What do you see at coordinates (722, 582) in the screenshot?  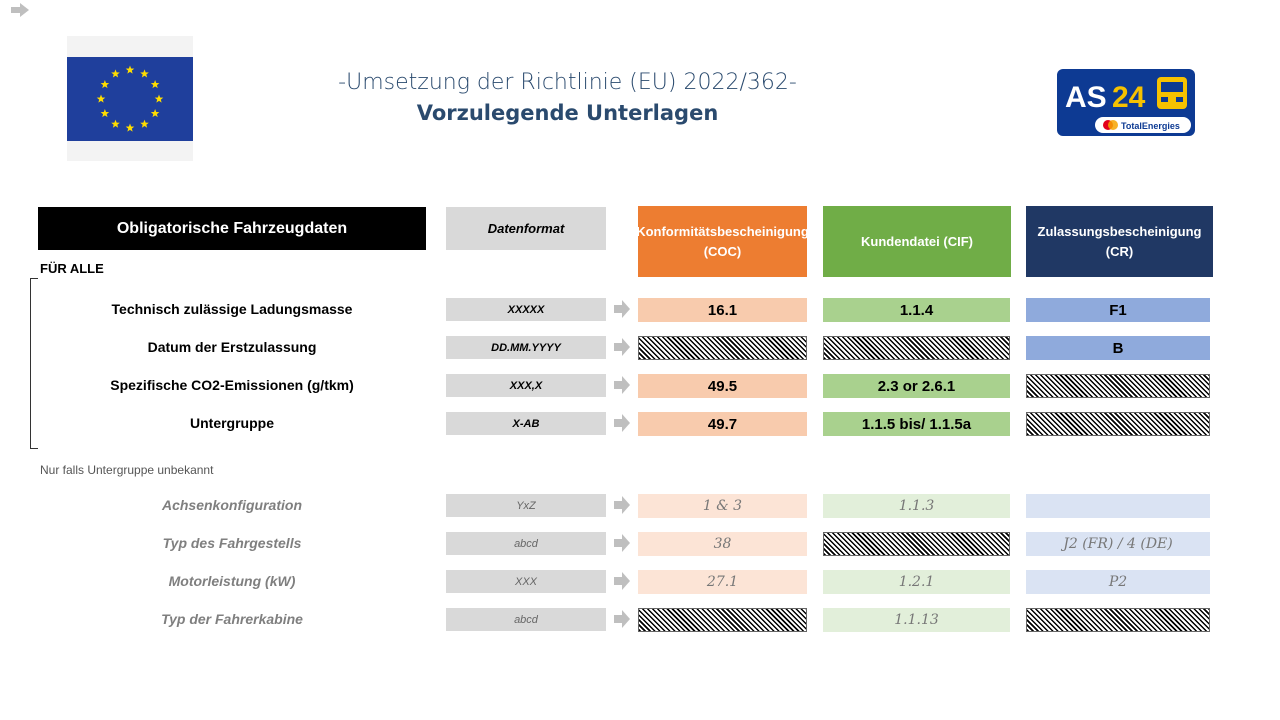 I see `coc-reference-cell: 27.1` at bounding box center [722, 582].